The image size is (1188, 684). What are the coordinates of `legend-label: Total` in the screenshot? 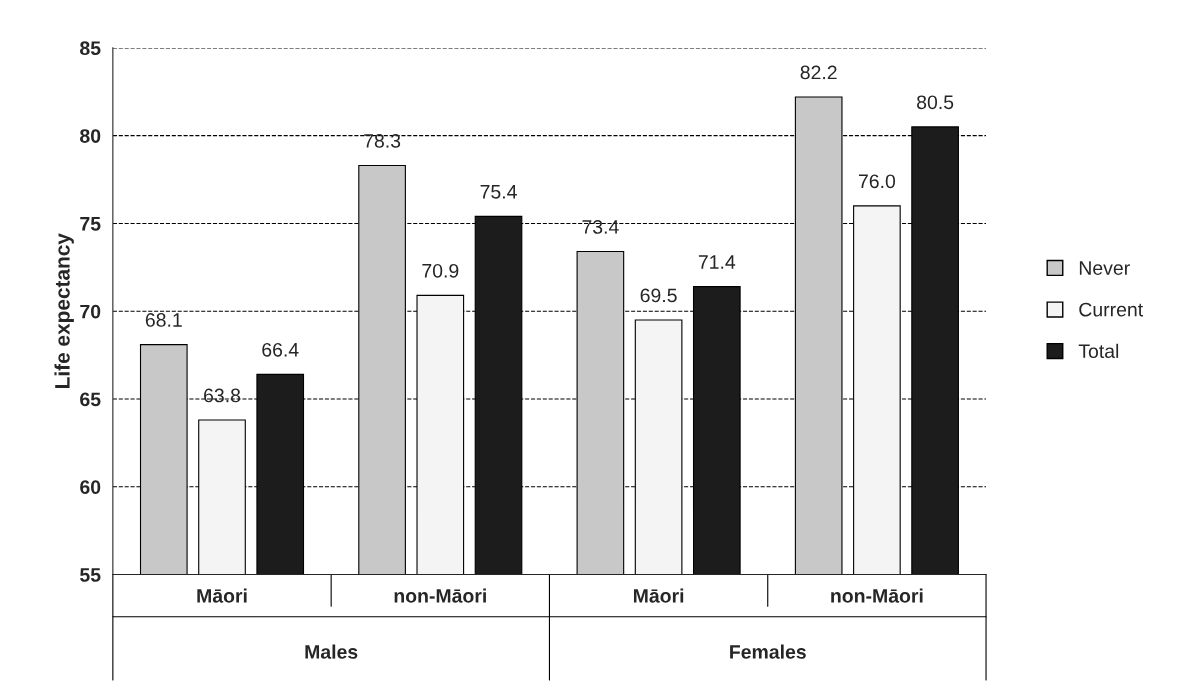 It's located at (1098, 351).